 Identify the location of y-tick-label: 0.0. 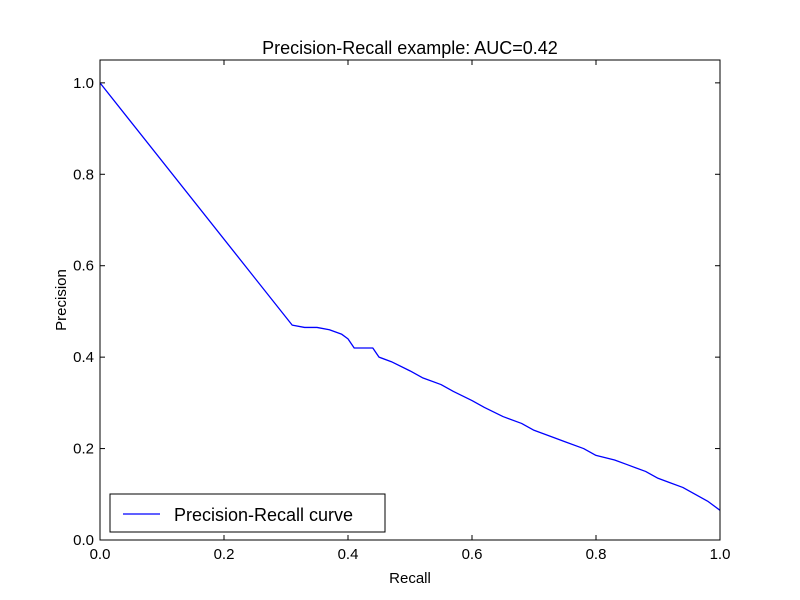
(83, 540).